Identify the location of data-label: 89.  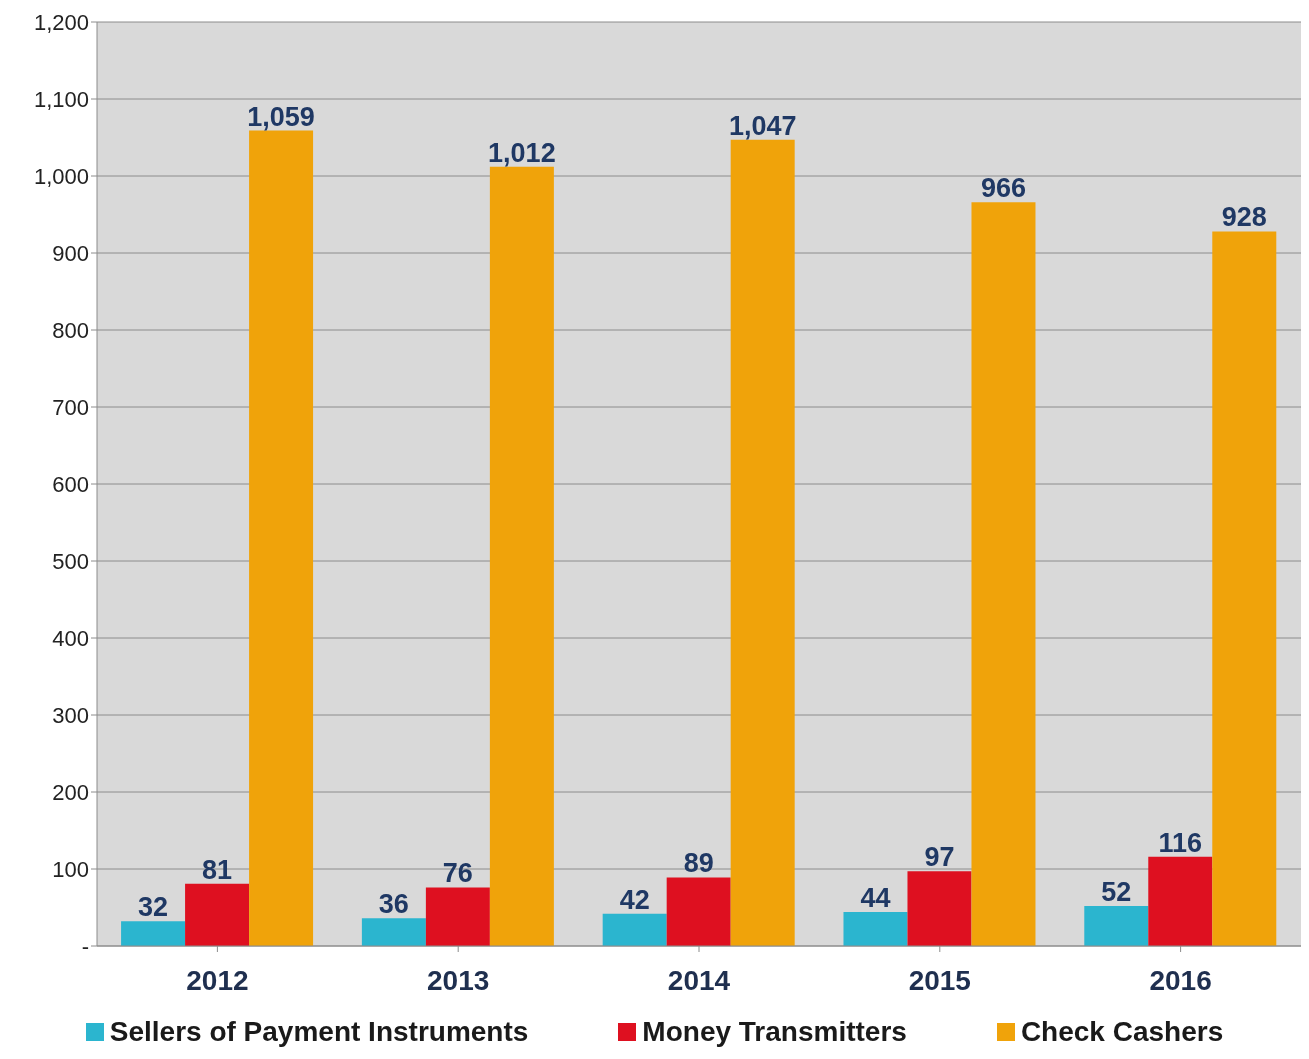
(698, 863).